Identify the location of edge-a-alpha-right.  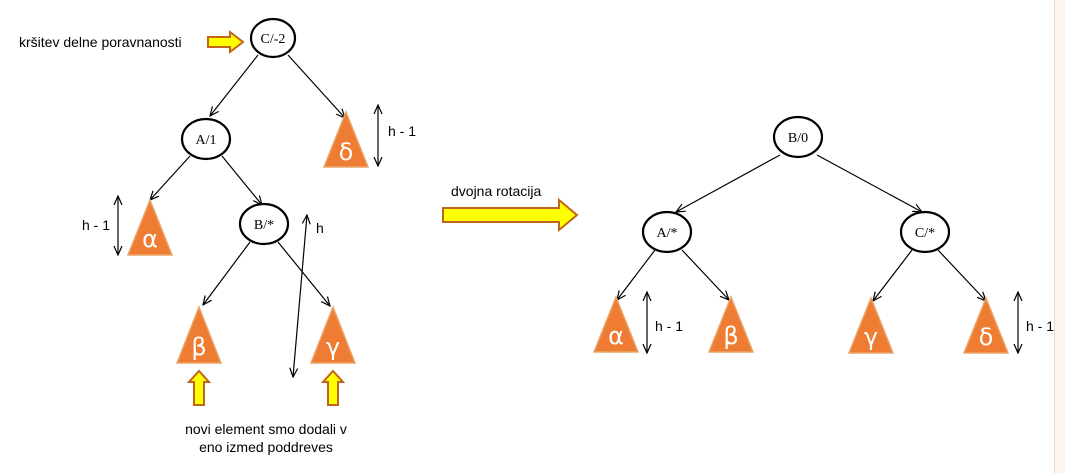
(636, 274).